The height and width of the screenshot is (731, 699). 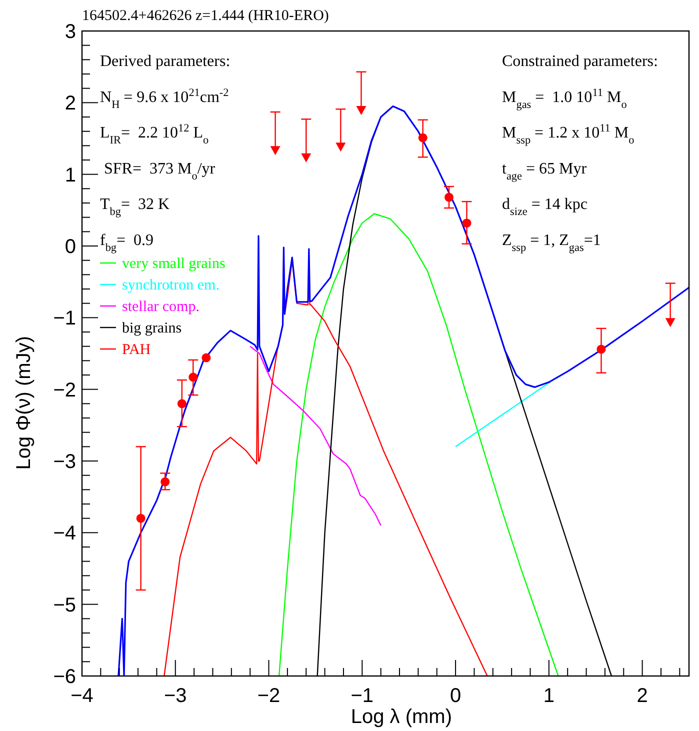 What do you see at coordinates (152, 328) in the screenshot?
I see `legend-label: big grains` at bounding box center [152, 328].